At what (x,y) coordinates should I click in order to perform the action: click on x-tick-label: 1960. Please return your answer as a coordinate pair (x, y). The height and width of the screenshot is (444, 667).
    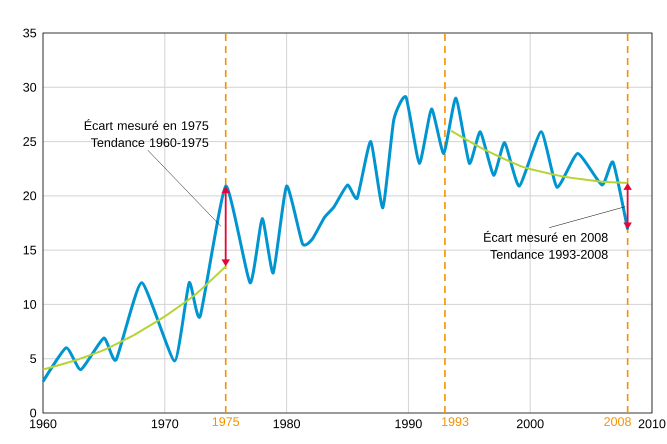
    Looking at the image, I should click on (43, 423).